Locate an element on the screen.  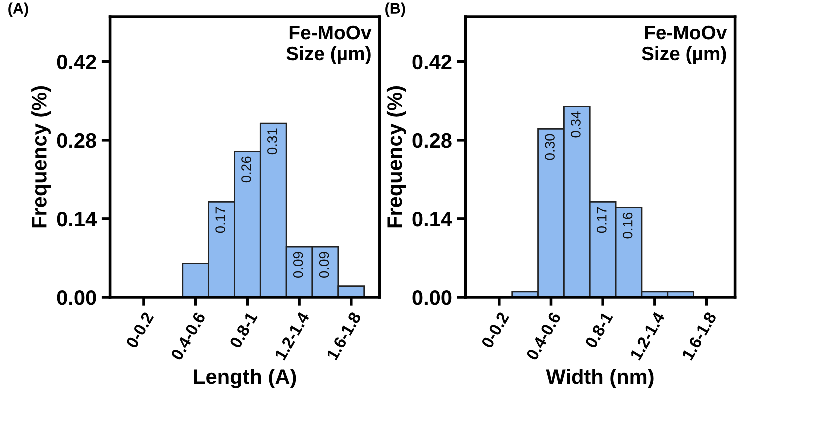
chart-title: (B) is located at coordinates (396, 9).